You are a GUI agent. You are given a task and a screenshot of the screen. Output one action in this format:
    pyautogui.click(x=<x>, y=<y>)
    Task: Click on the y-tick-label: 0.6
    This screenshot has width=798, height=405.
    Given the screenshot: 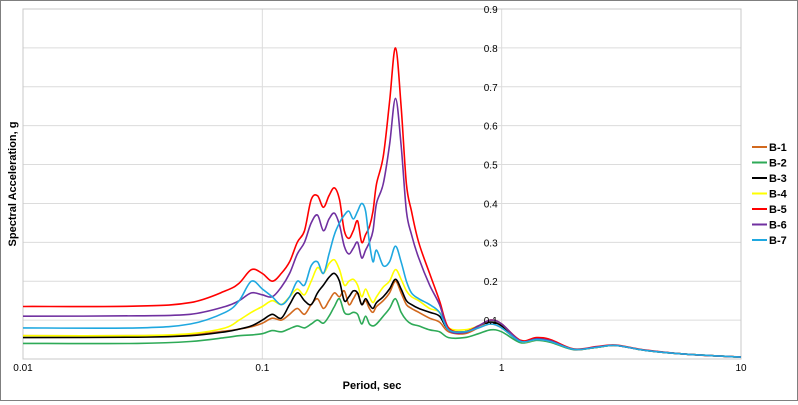 What is the action you would take?
    pyautogui.click(x=491, y=127)
    